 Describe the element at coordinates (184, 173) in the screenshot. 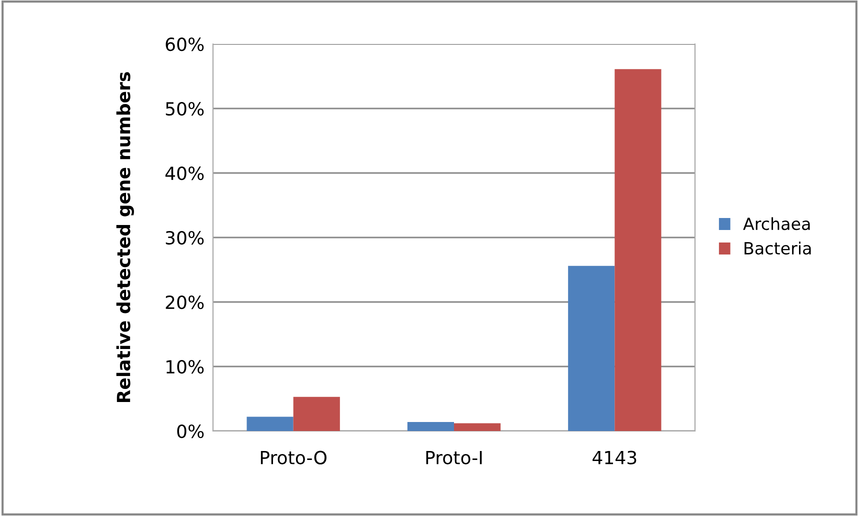

I see `y-tick-label: 40%` at that location.